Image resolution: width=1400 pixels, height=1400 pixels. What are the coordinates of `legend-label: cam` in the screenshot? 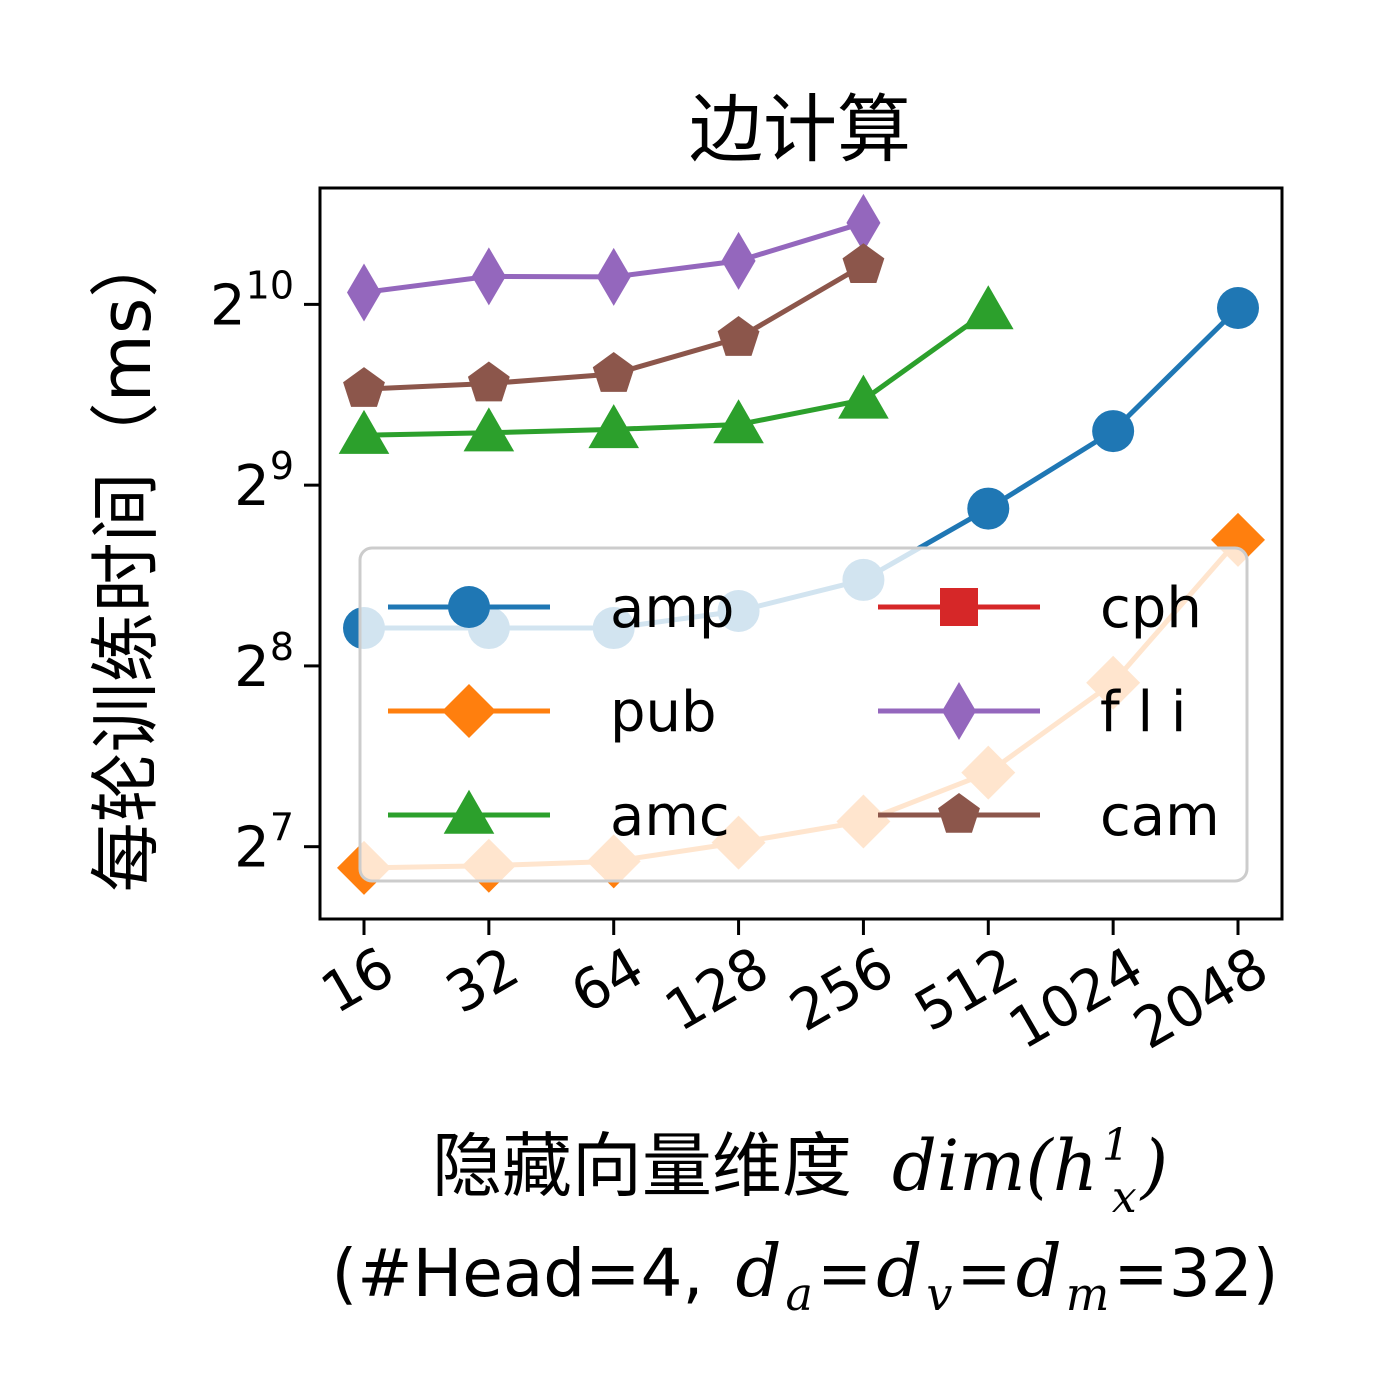 It's located at (1160, 816).